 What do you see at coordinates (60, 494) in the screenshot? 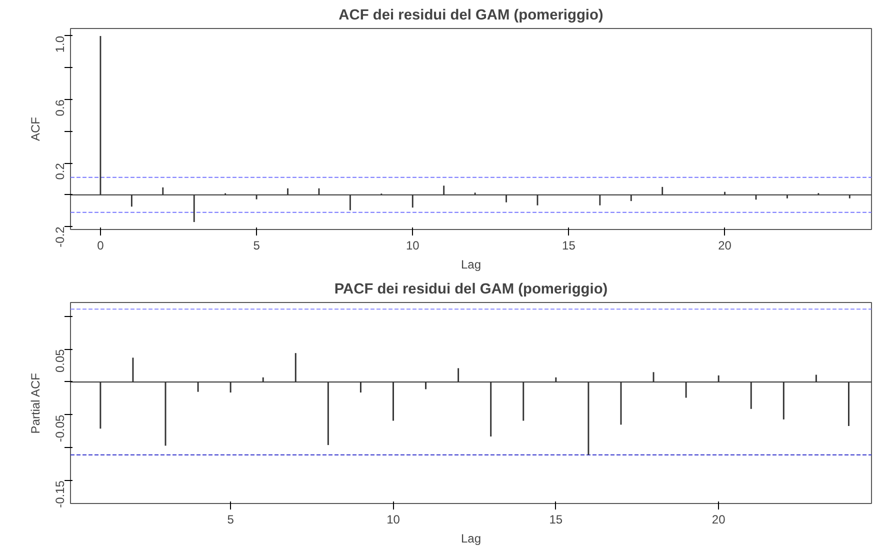
I see `y-tick-label: -0.15` at bounding box center [60, 494].